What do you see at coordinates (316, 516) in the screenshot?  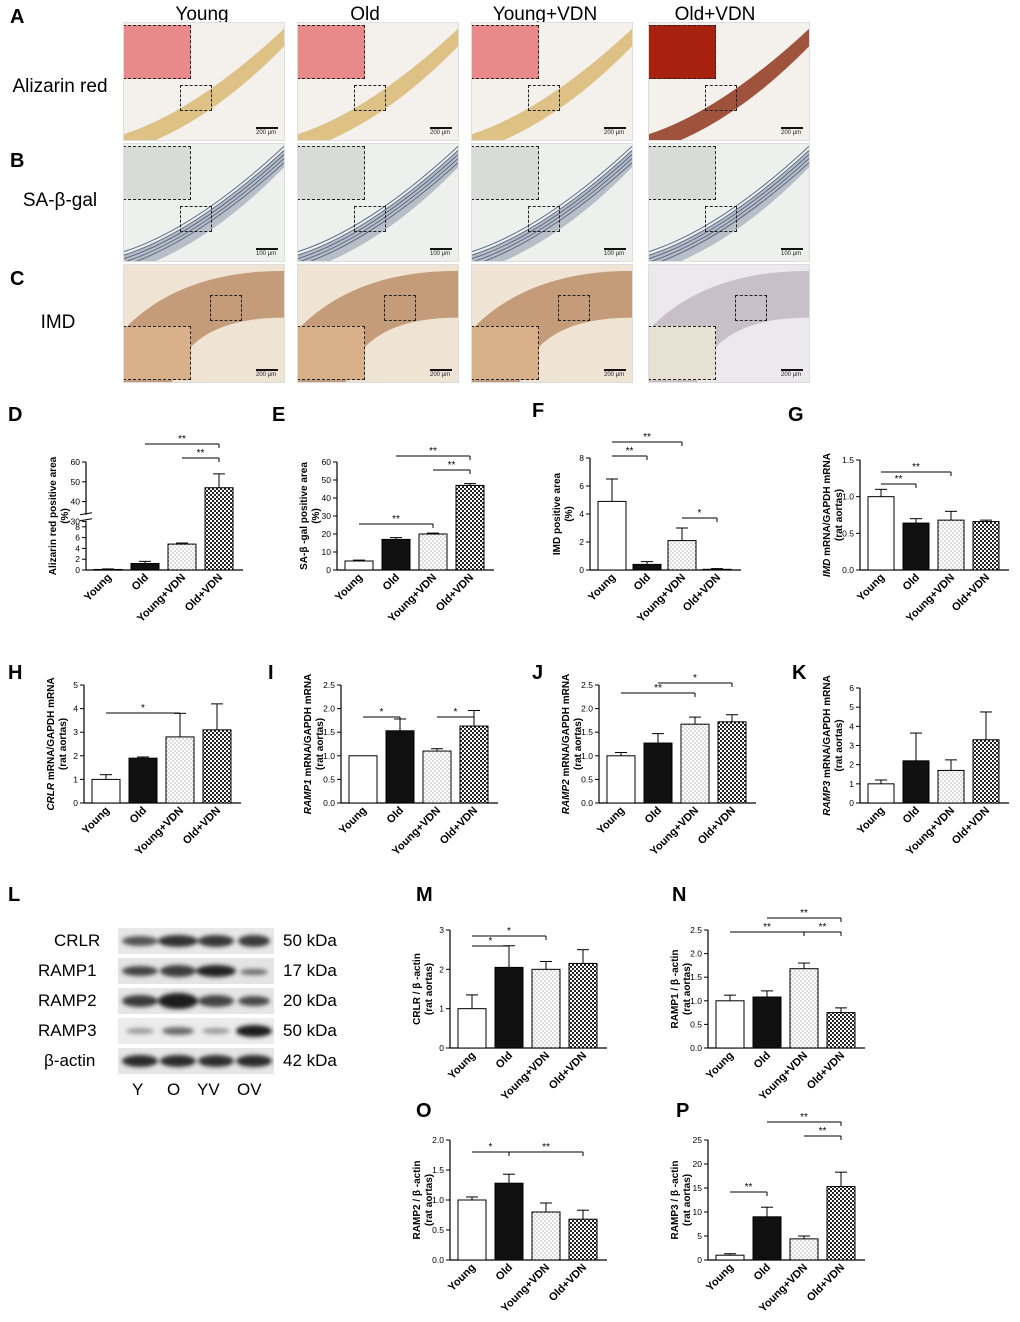 I see `y-axis-label2-e: (%)` at bounding box center [316, 516].